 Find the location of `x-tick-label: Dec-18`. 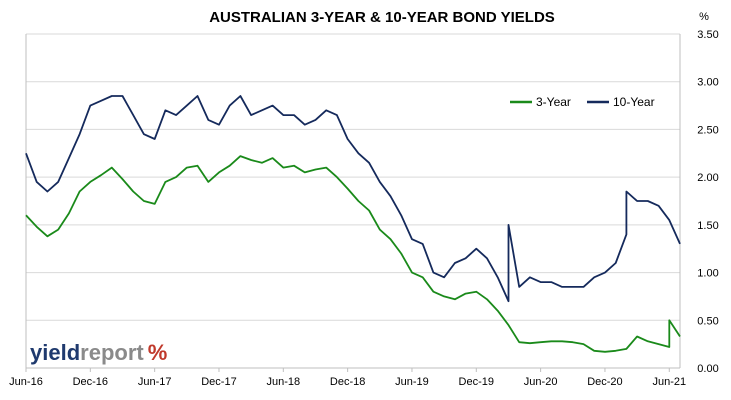

x-tick-label: Dec-18 is located at coordinates (347, 382).